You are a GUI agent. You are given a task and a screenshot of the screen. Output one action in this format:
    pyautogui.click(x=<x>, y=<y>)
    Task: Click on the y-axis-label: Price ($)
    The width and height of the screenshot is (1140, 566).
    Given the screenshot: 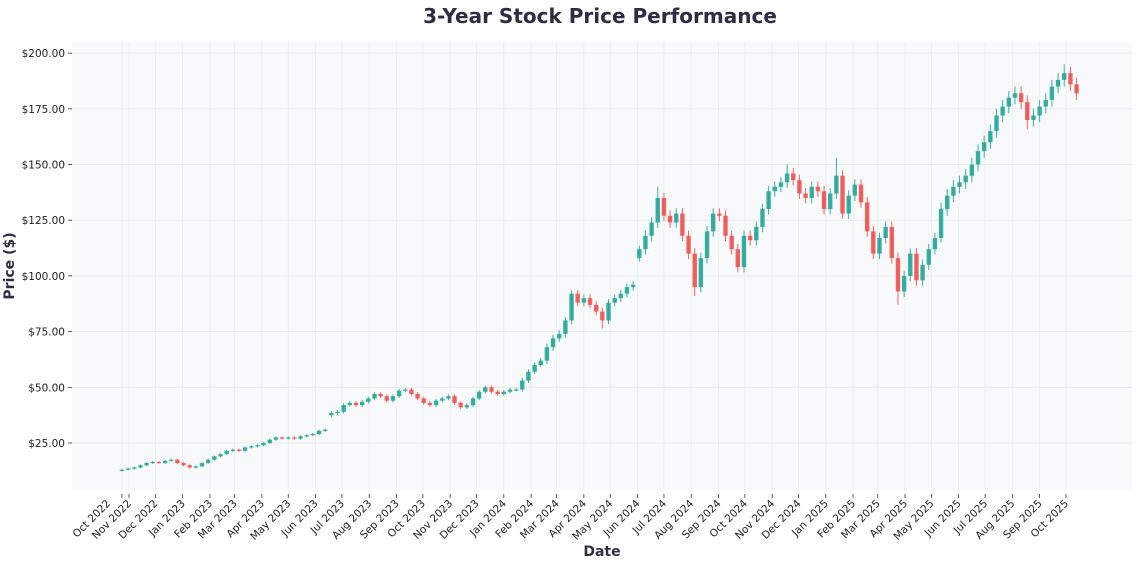 What is the action you would take?
    pyautogui.click(x=10, y=265)
    